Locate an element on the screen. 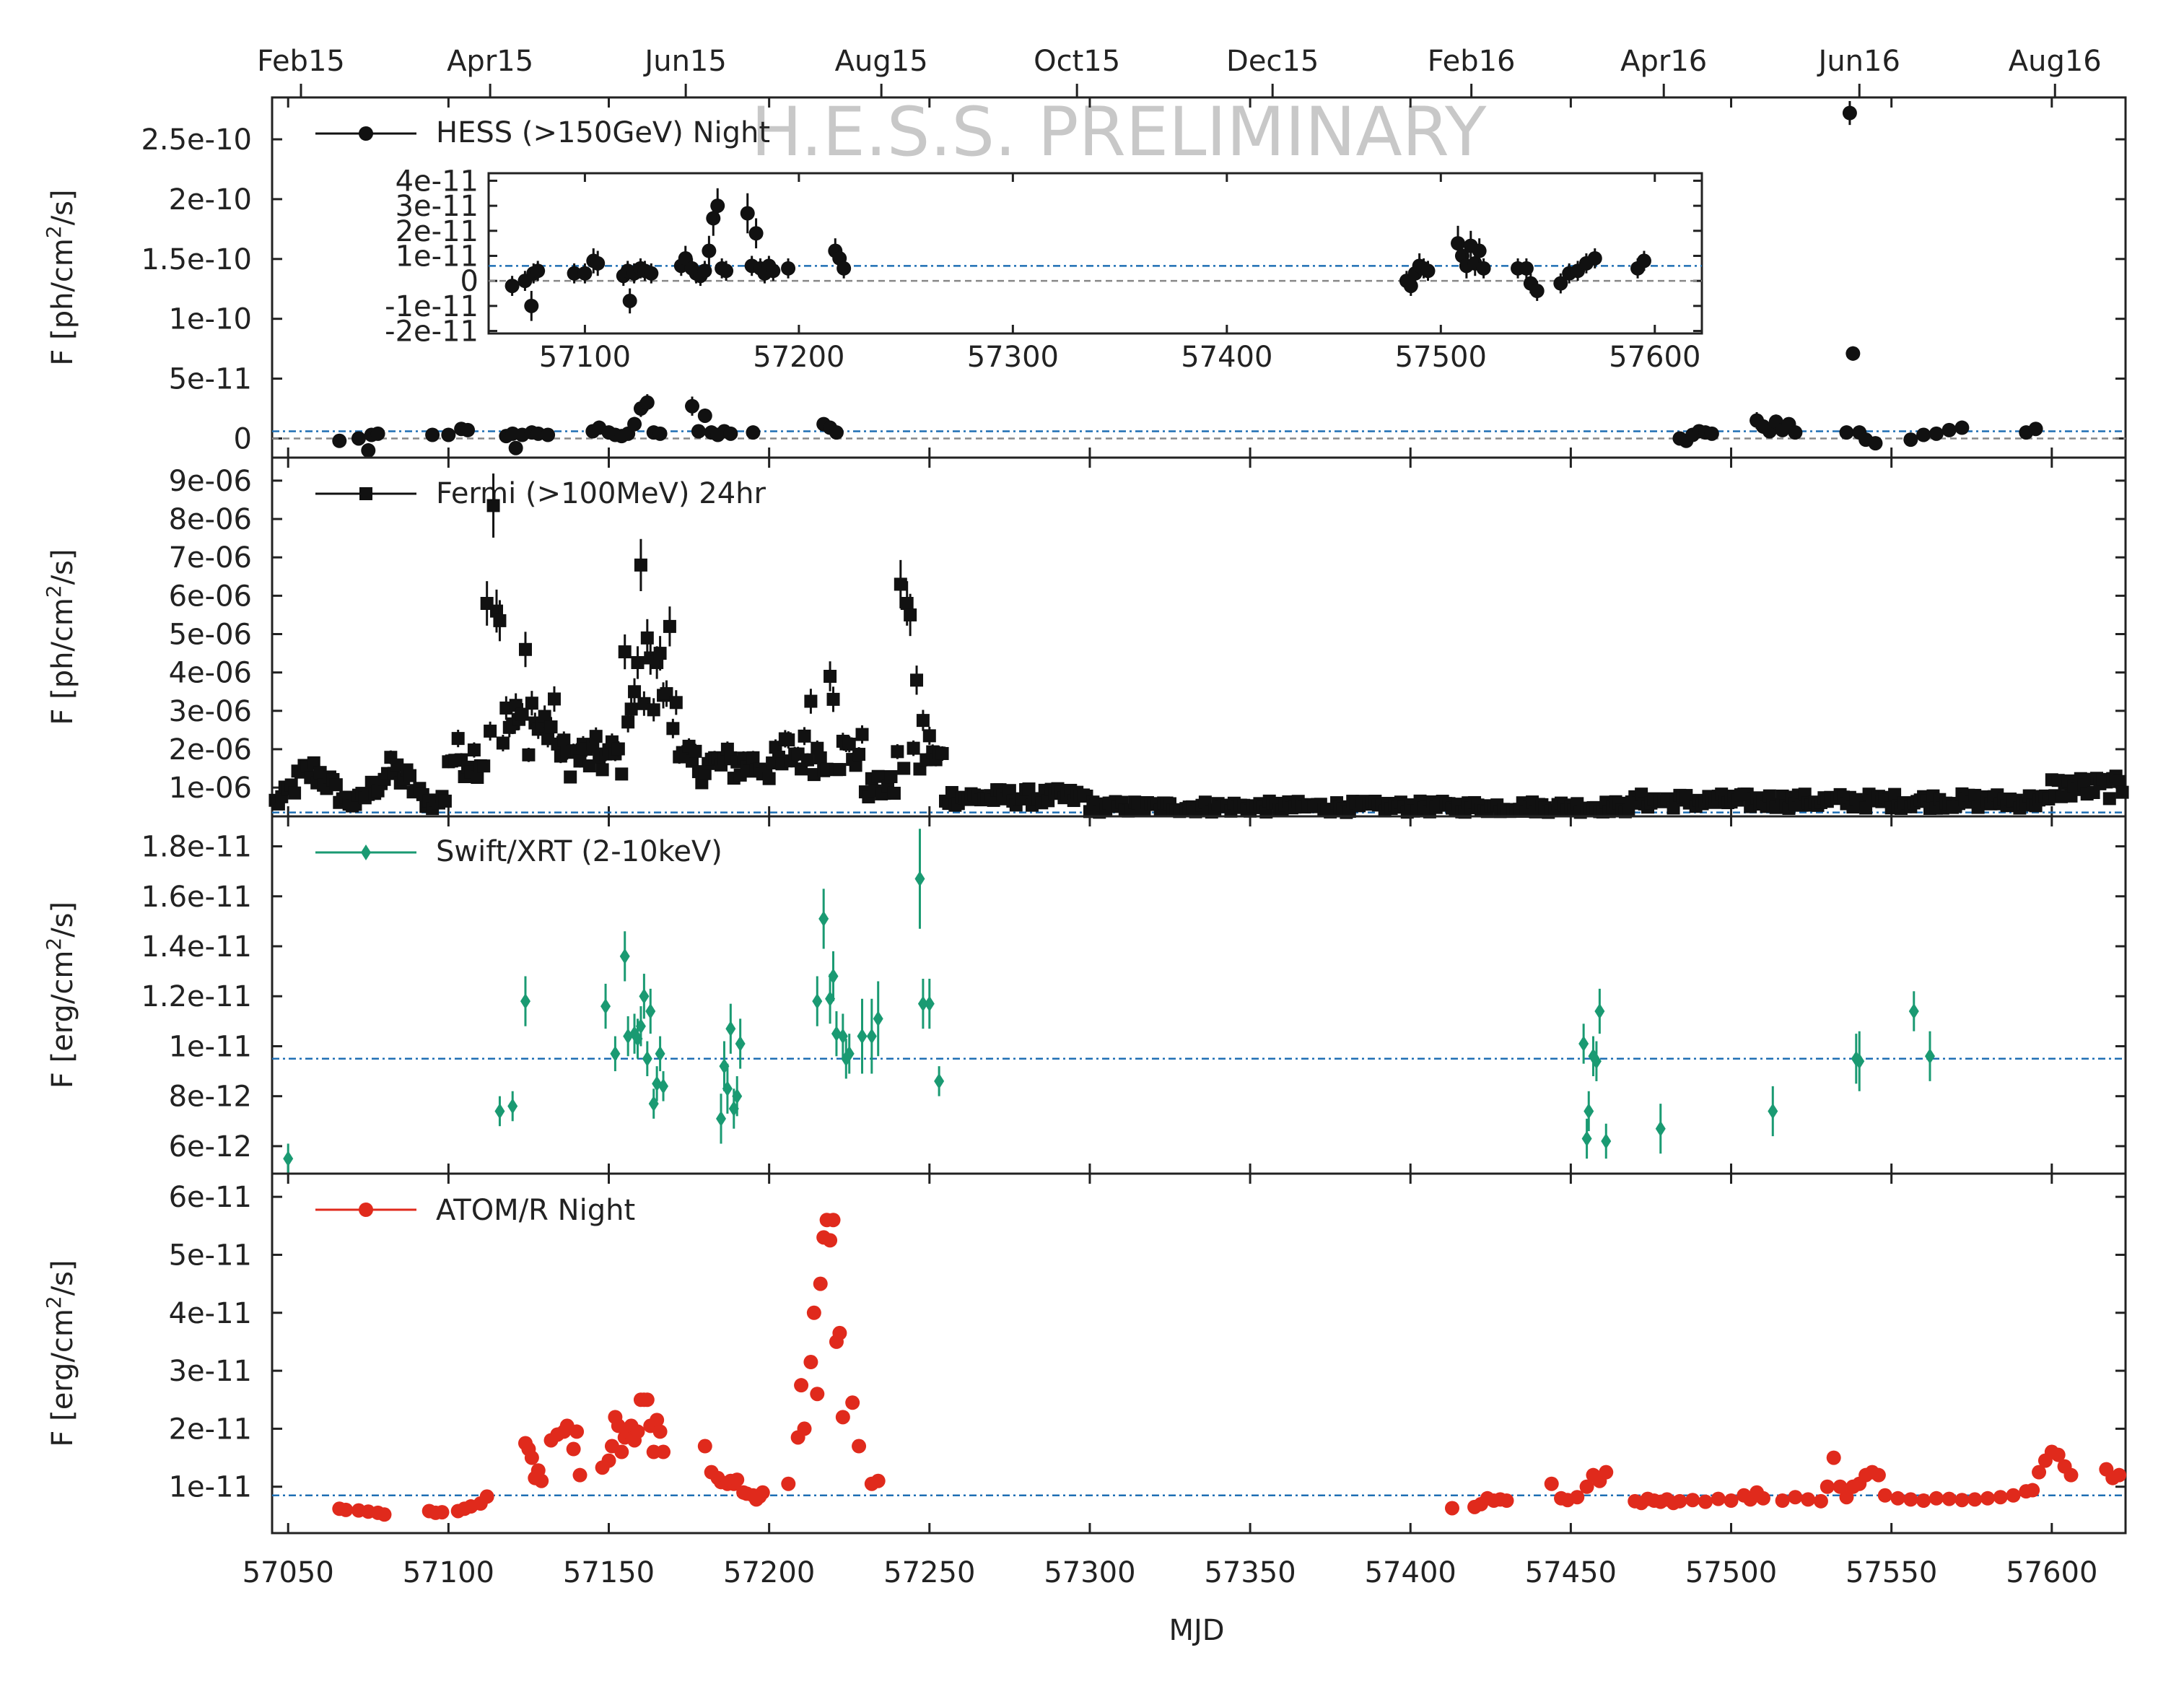  inset-y-tick-label: 4e-11 is located at coordinates (437, 181).